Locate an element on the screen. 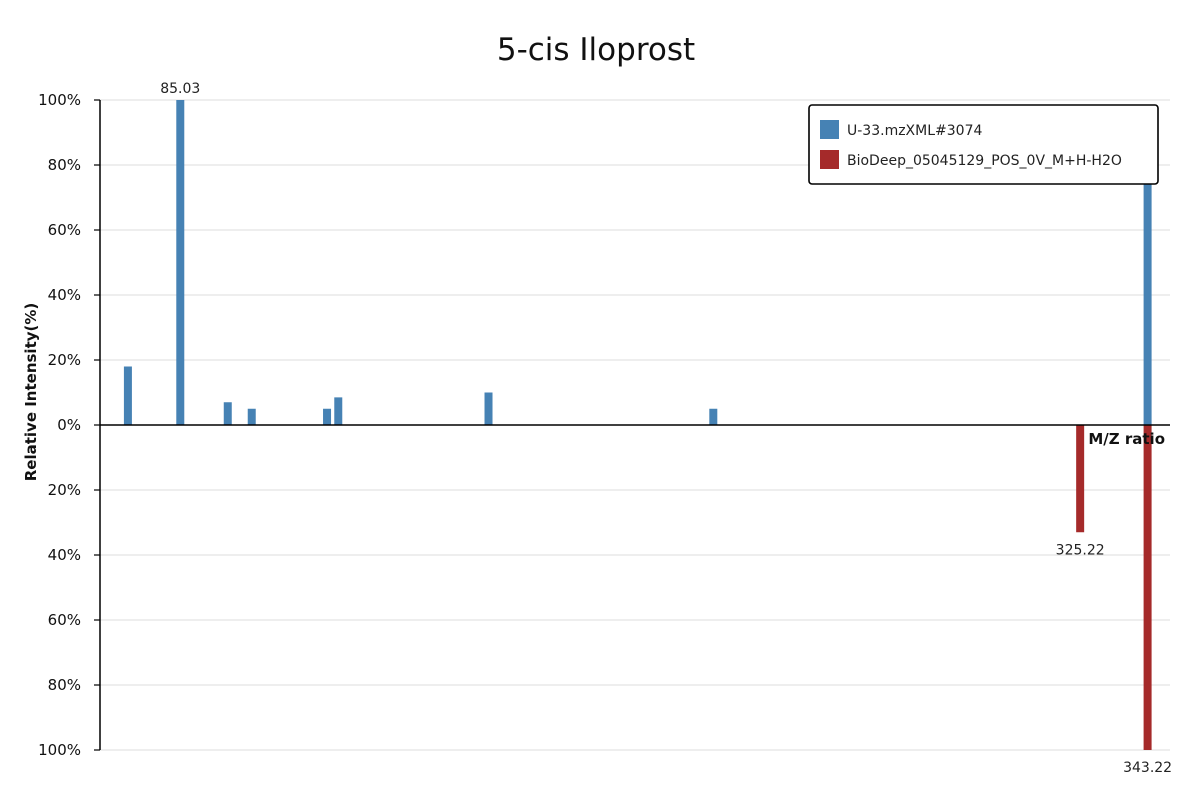 This screenshot has width=1200, height=800. legend-box is located at coordinates (983, 144).